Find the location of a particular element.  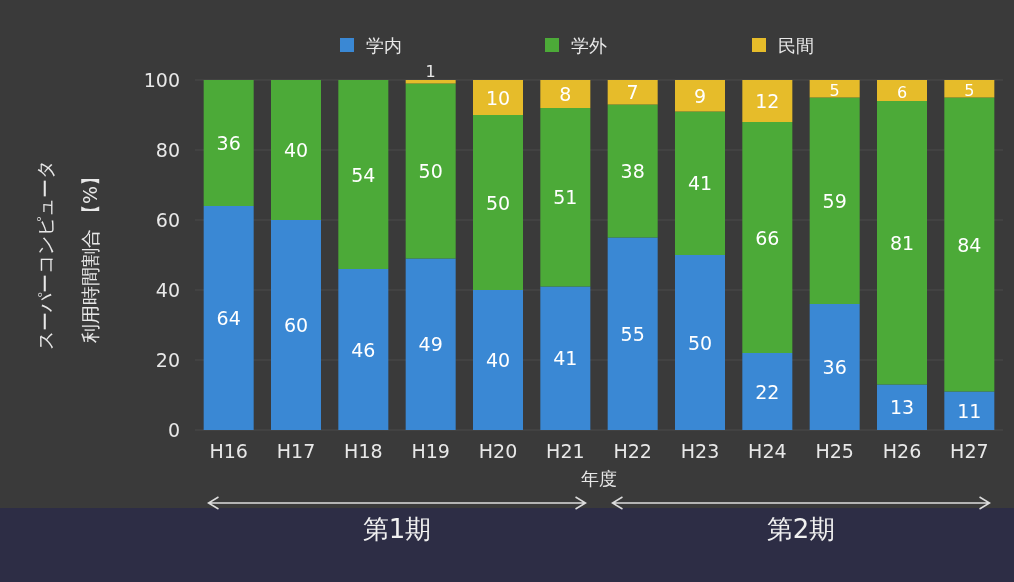

data-label: 81 is located at coordinates (902, 242).